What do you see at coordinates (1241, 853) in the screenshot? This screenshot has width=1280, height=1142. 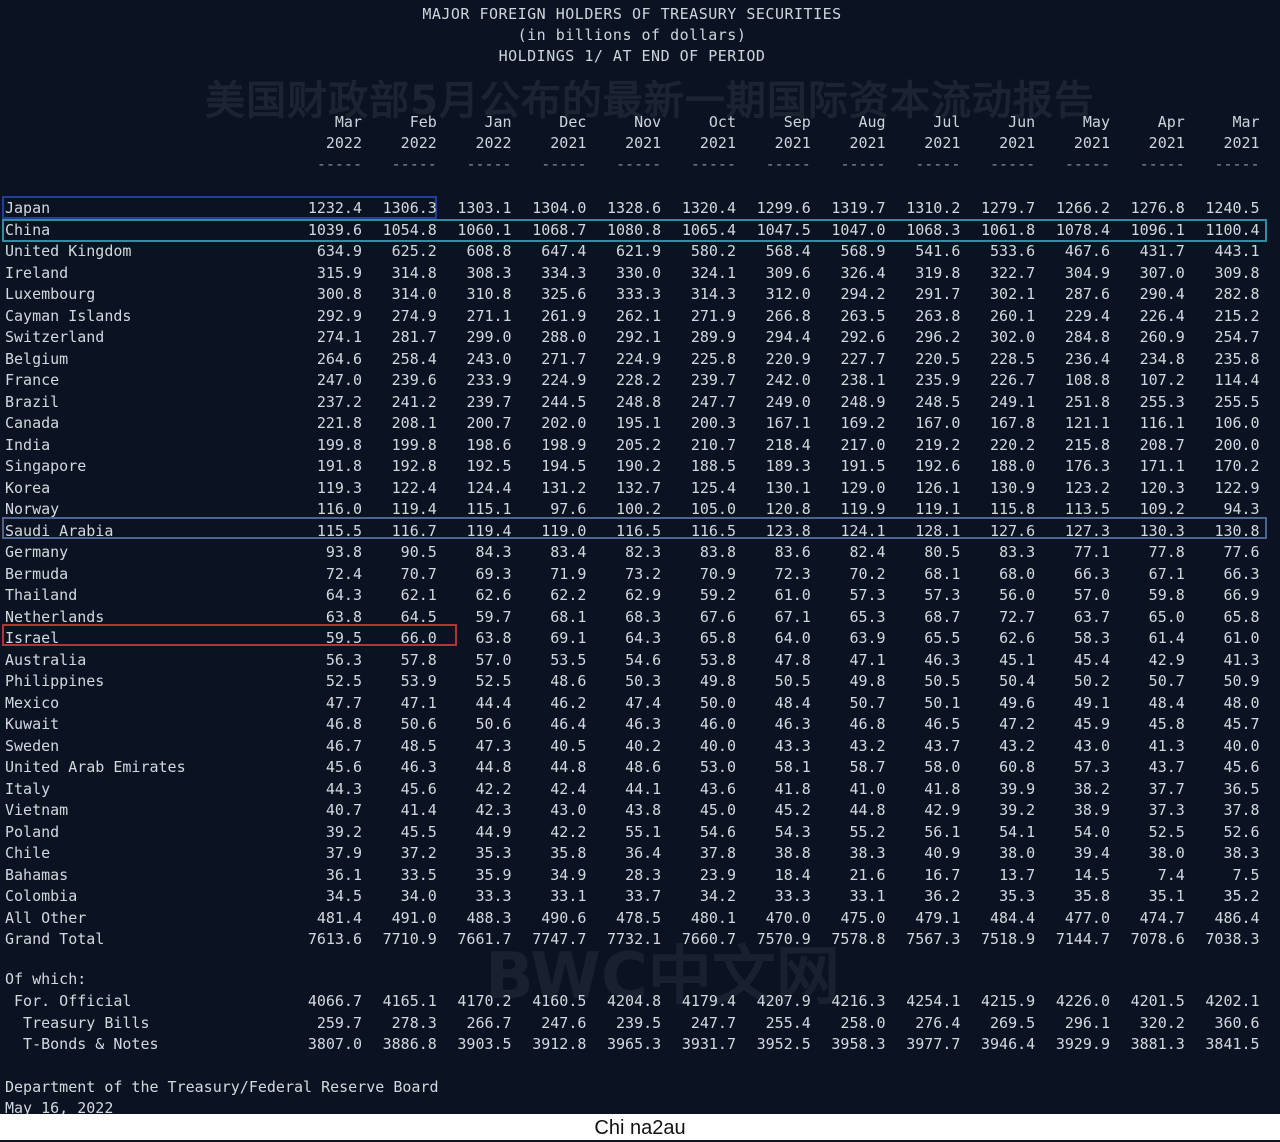 I see `holding-value: 38.3` at bounding box center [1241, 853].